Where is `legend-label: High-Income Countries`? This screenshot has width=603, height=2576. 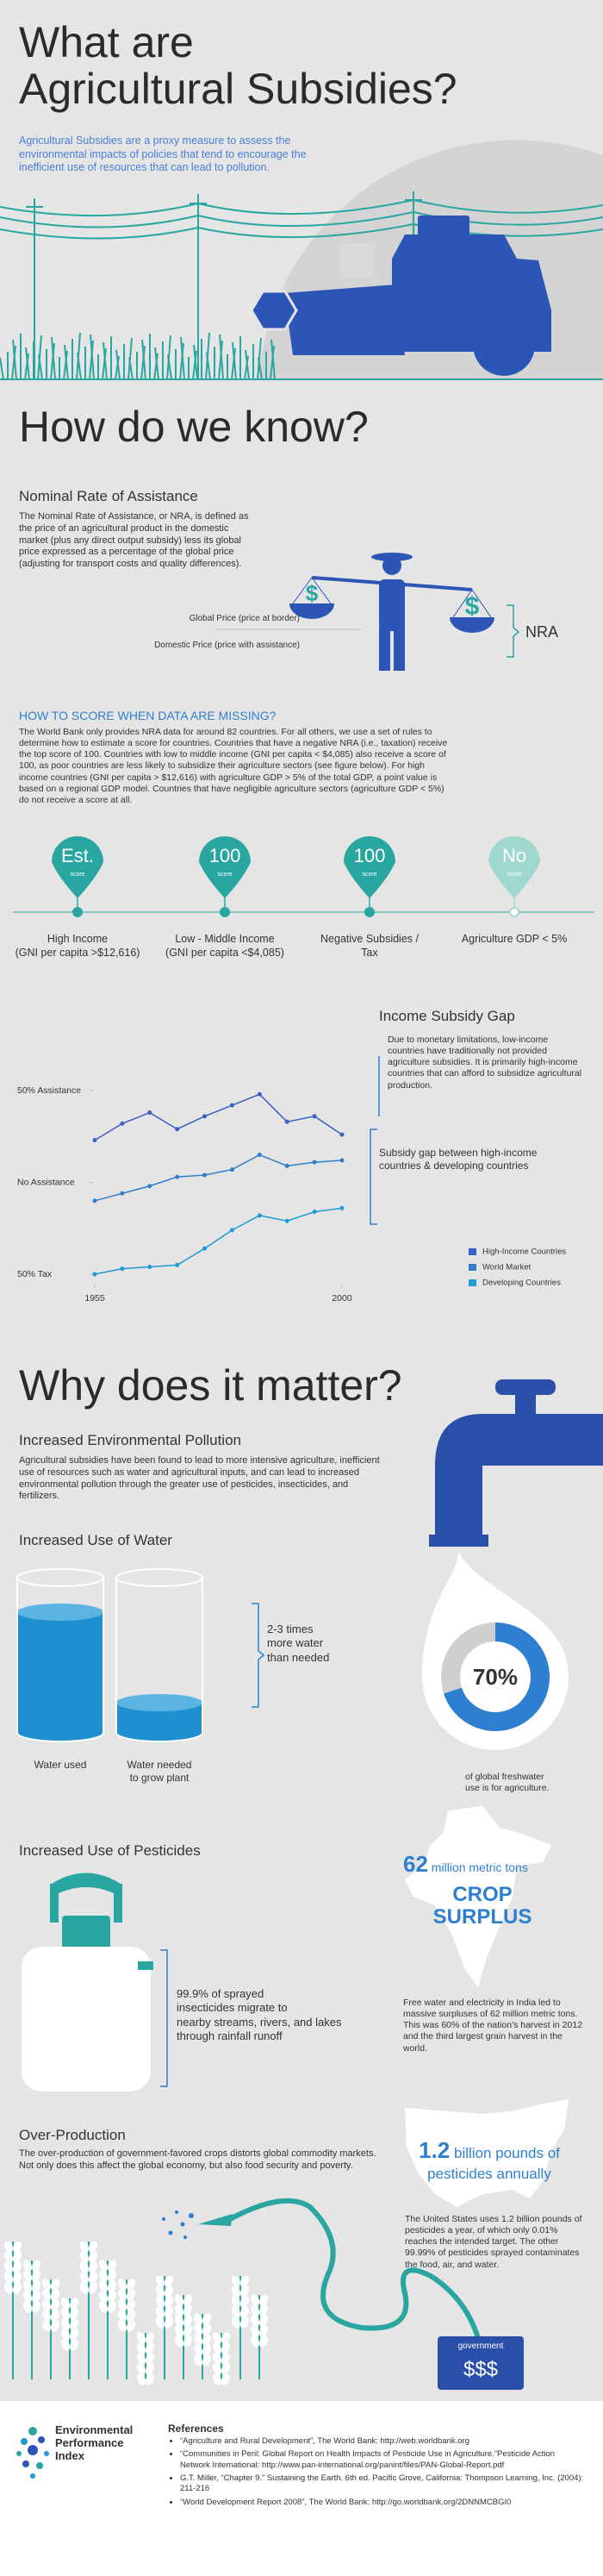
legend-label: High-Income Countries is located at coordinates (524, 1252).